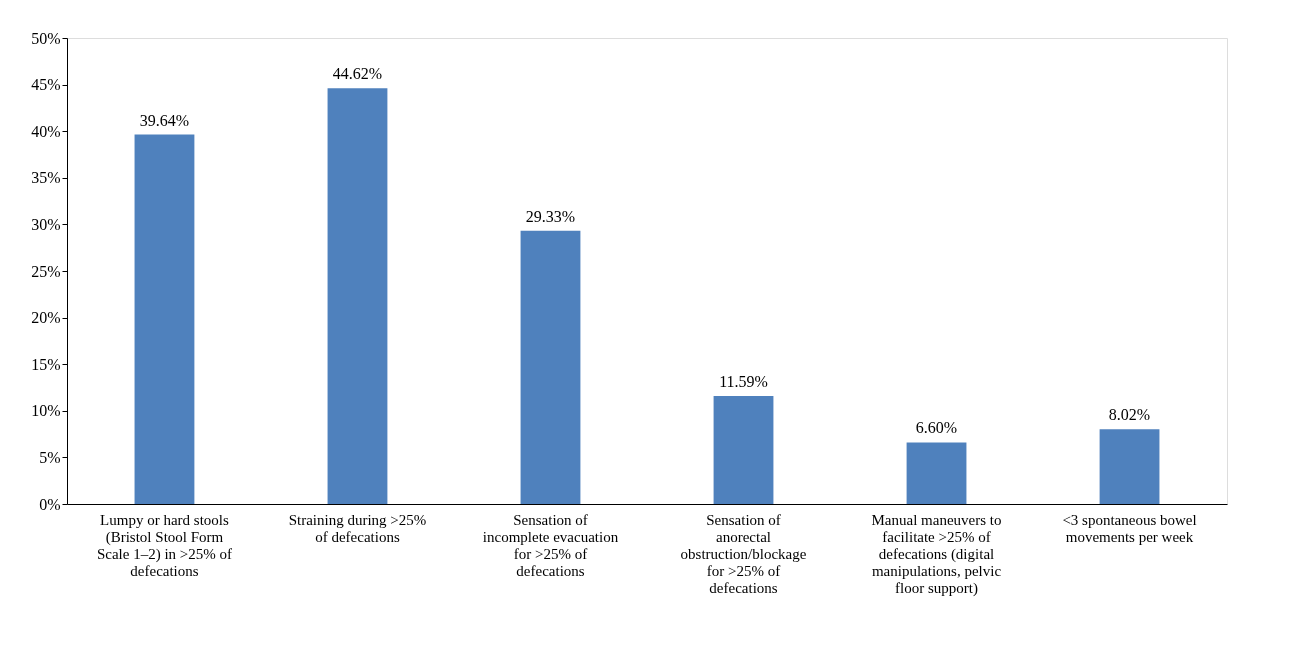  I want to click on data-label: 6.60%, so click(936, 428).